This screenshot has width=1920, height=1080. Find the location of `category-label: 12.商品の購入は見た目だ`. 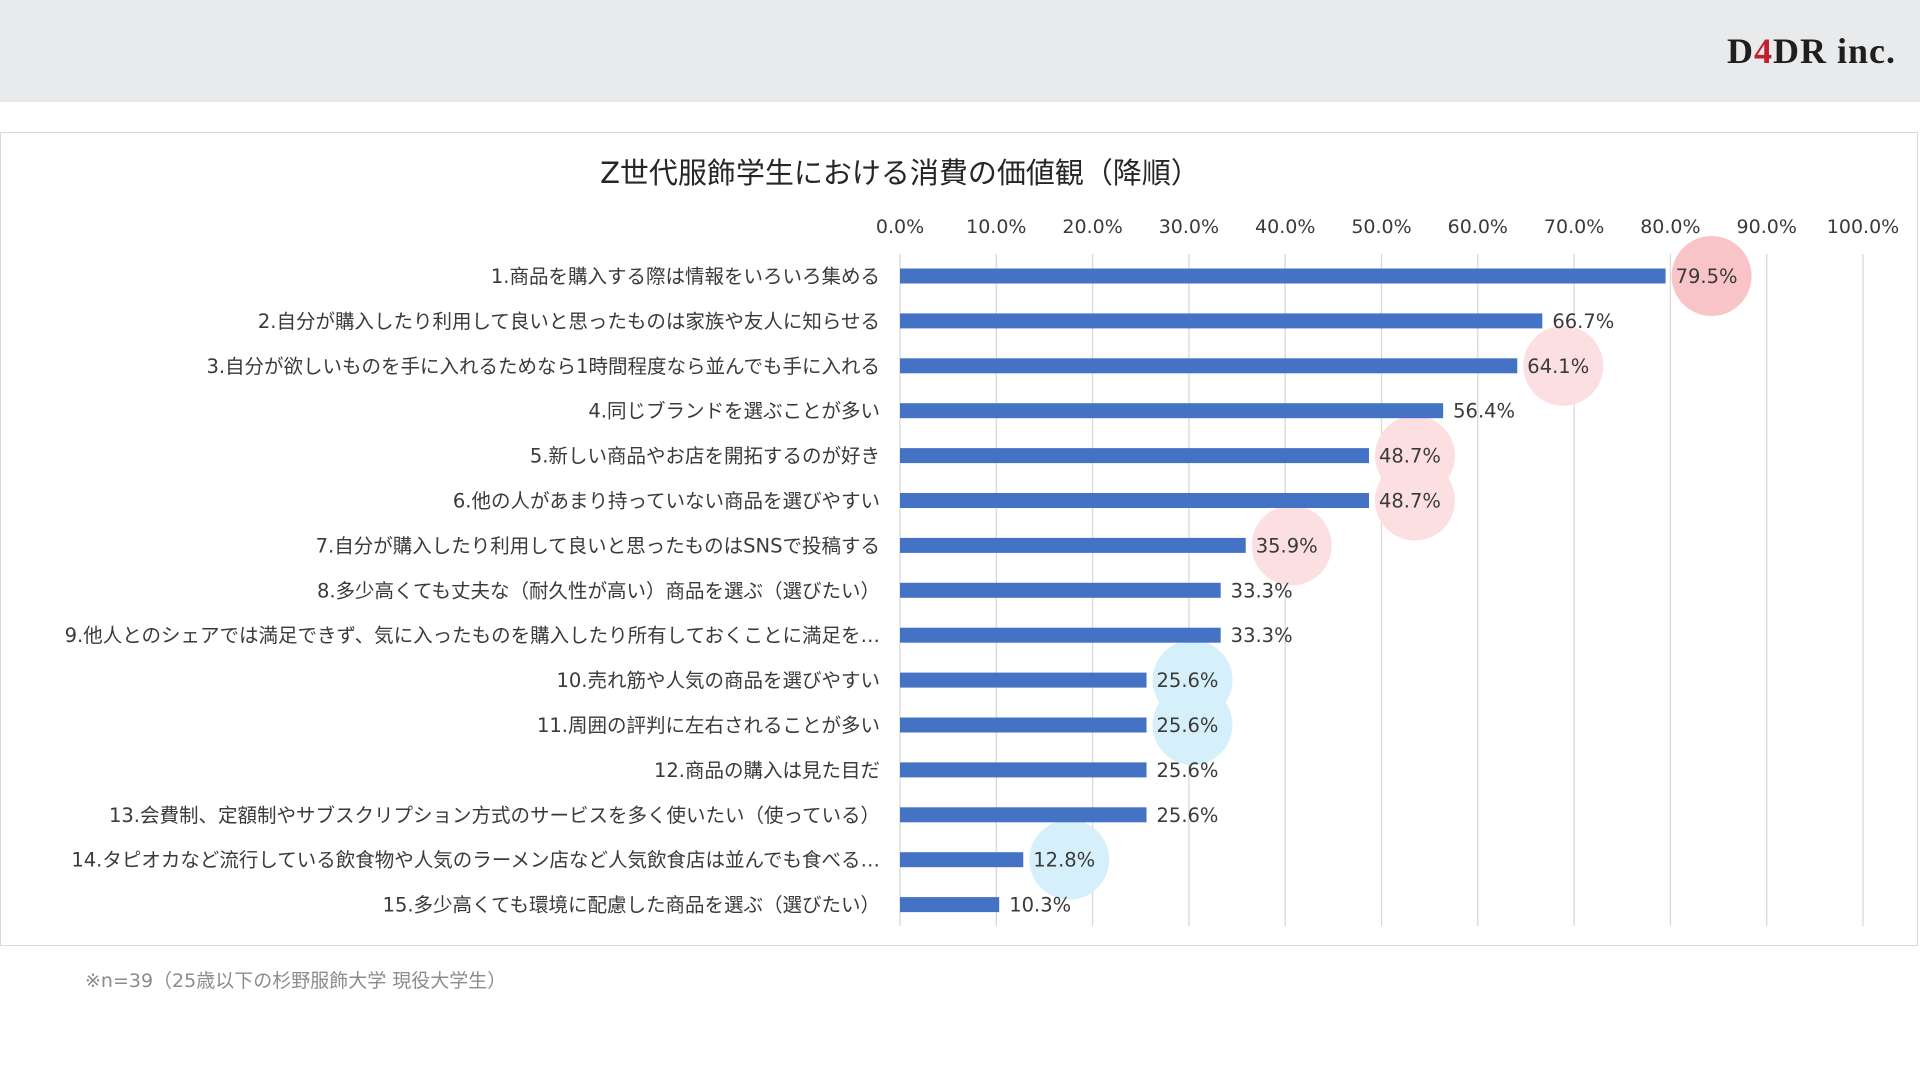

category-label: 12.商品の購入は見た目だ is located at coordinates (767, 770).